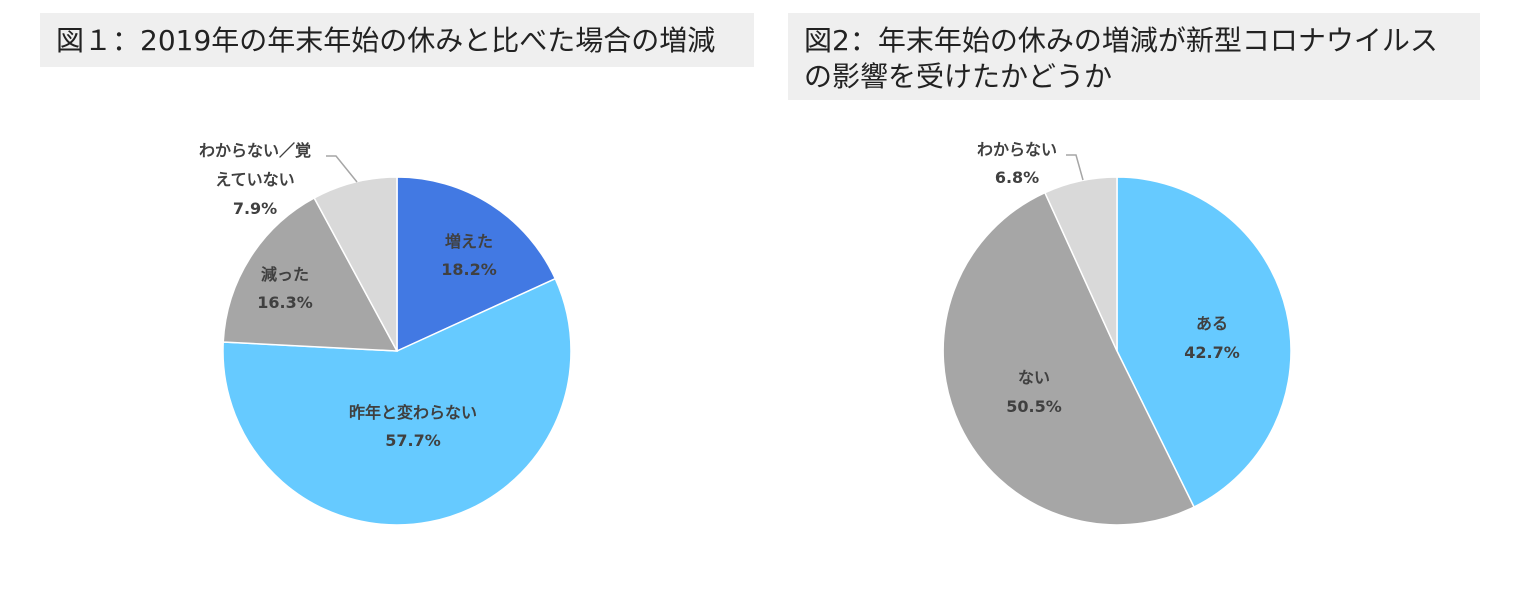  Describe the element at coordinates (1034, 377) in the screenshot. I see `pie2-slice-label-1: ない` at that location.